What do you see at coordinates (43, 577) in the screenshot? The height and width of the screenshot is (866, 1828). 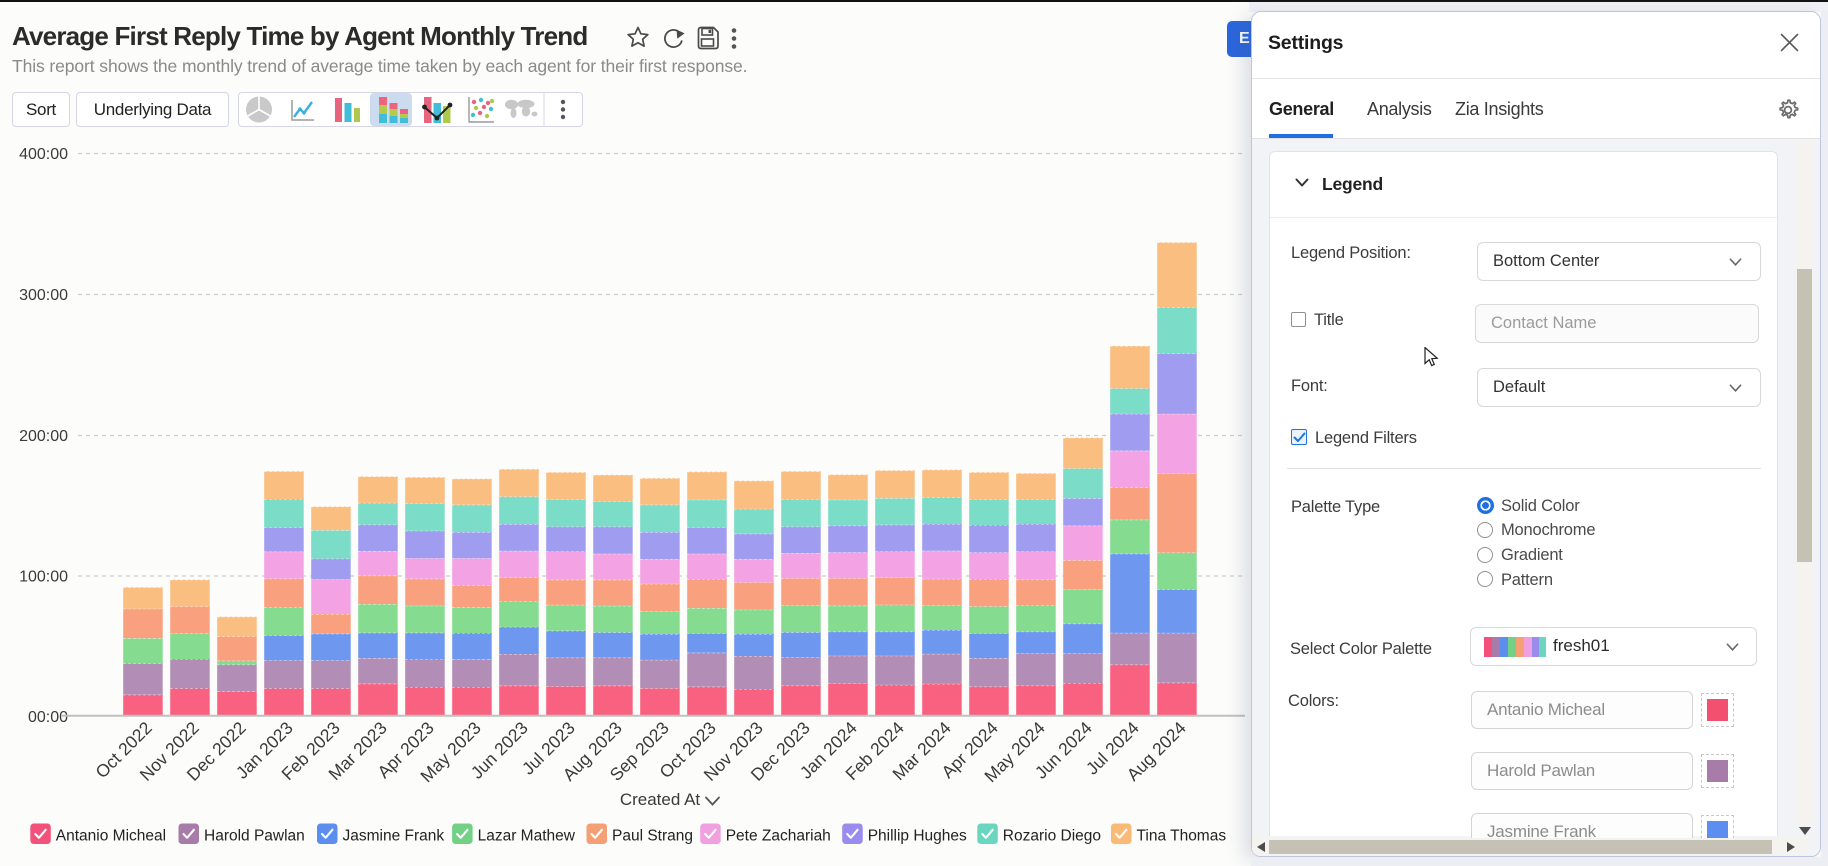 I see `svg-text: 100:00` at bounding box center [43, 577].